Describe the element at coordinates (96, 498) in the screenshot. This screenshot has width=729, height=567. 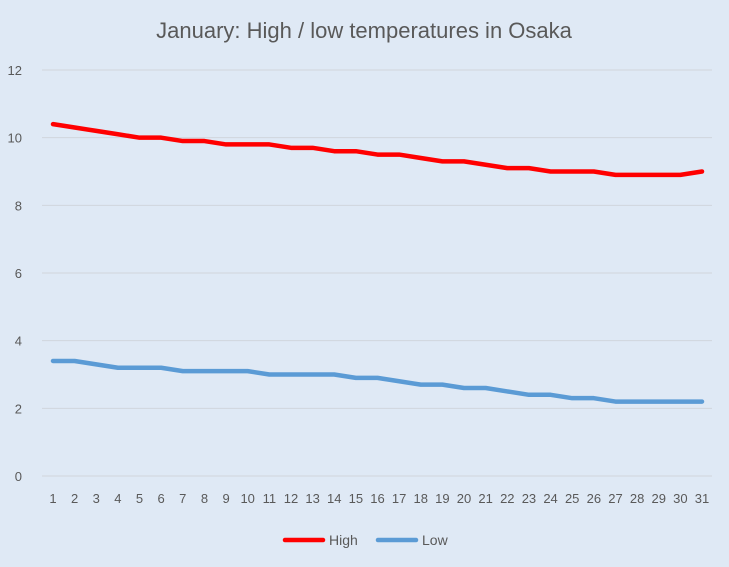
I see `x-tick-label: 3` at that location.